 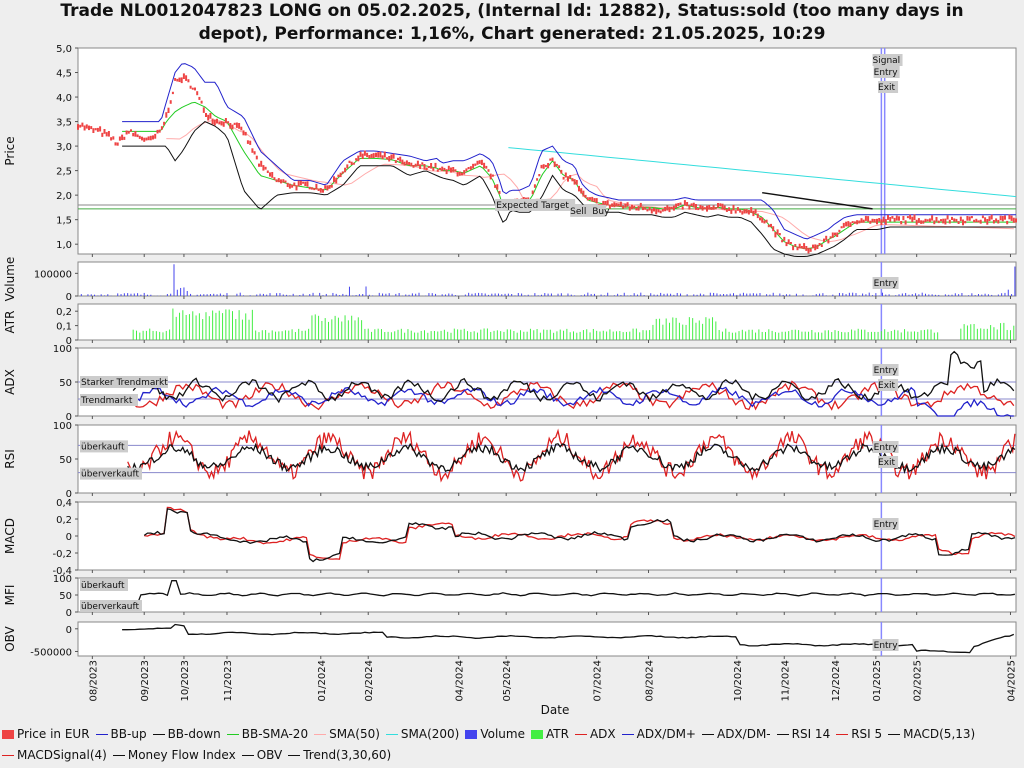 What do you see at coordinates (817, 200) in the screenshot?
I see `series-trend` at bounding box center [817, 200].